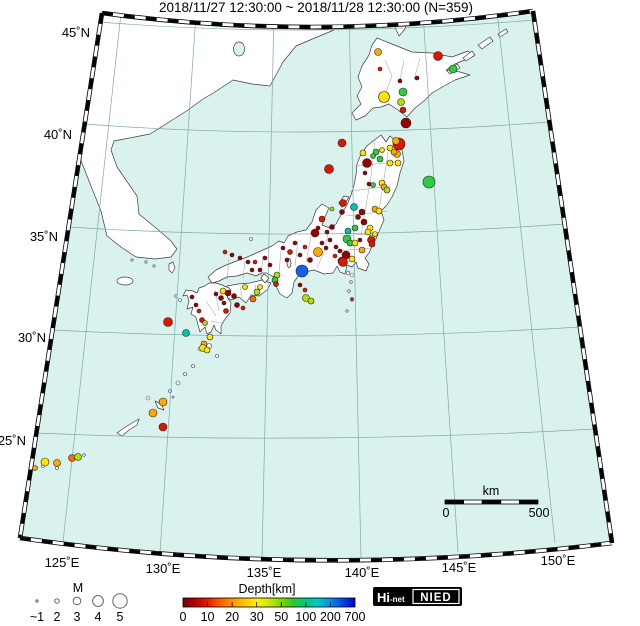  What do you see at coordinates (281, 617) in the screenshot?
I see `depth-tick-label: 50` at bounding box center [281, 617].